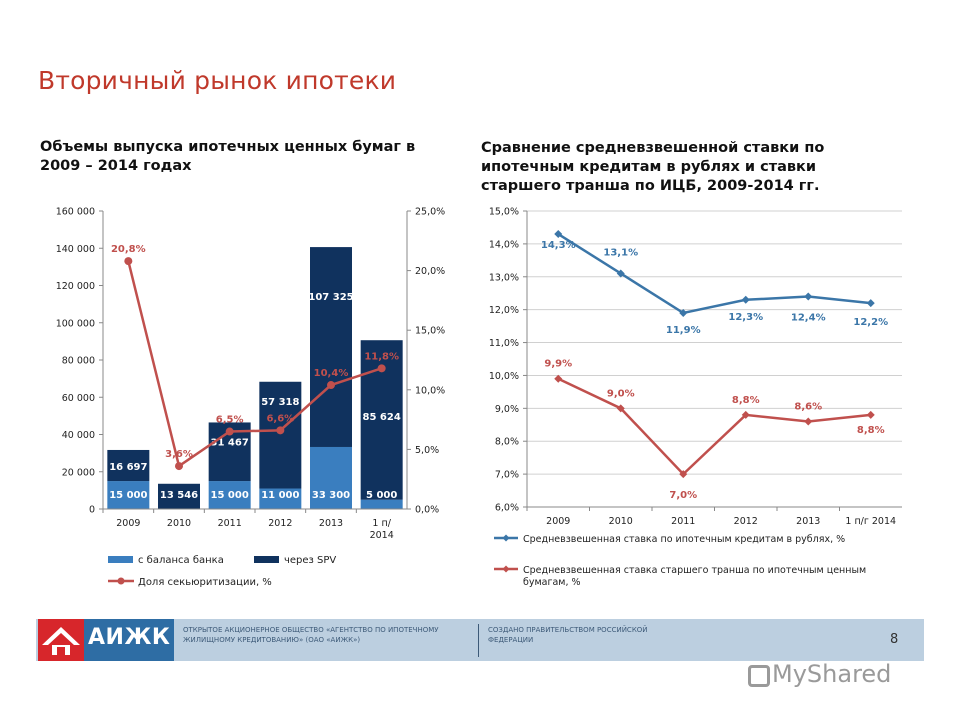 The height and width of the screenshot is (720, 960). I want to click on bar-spv-label: 107 325, so click(330, 297).